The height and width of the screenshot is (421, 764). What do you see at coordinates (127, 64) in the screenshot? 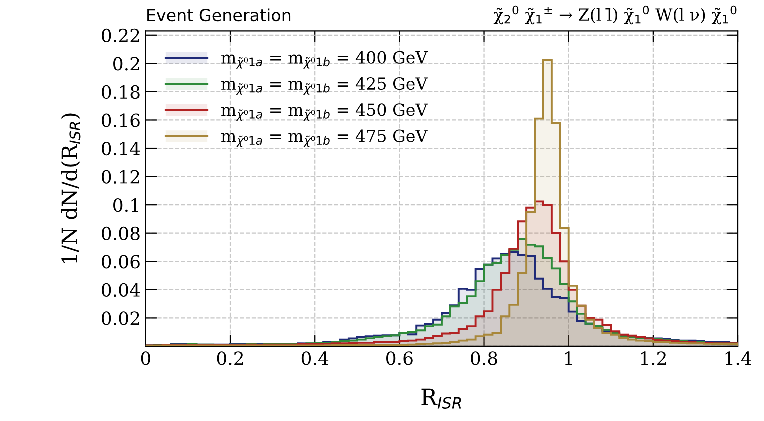
I see `y-tick-label: 0.2` at bounding box center [127, 64].